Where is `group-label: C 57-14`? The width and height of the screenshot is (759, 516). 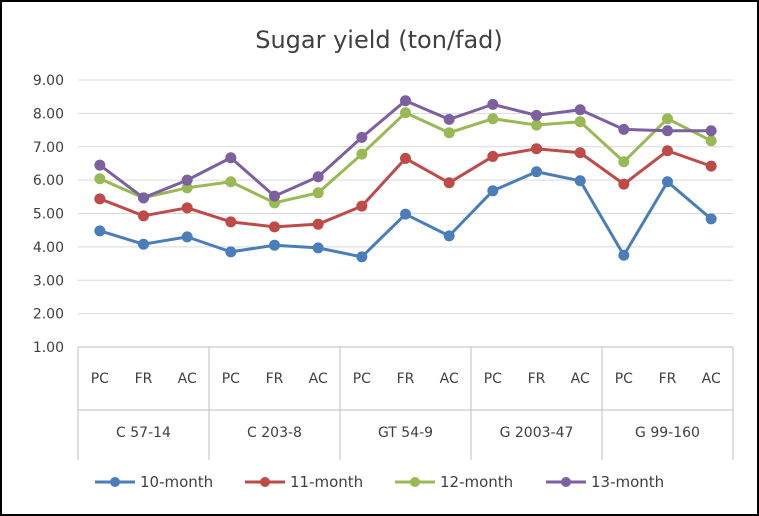
group-label: C 57-14 is located at coordinates (143, 433).